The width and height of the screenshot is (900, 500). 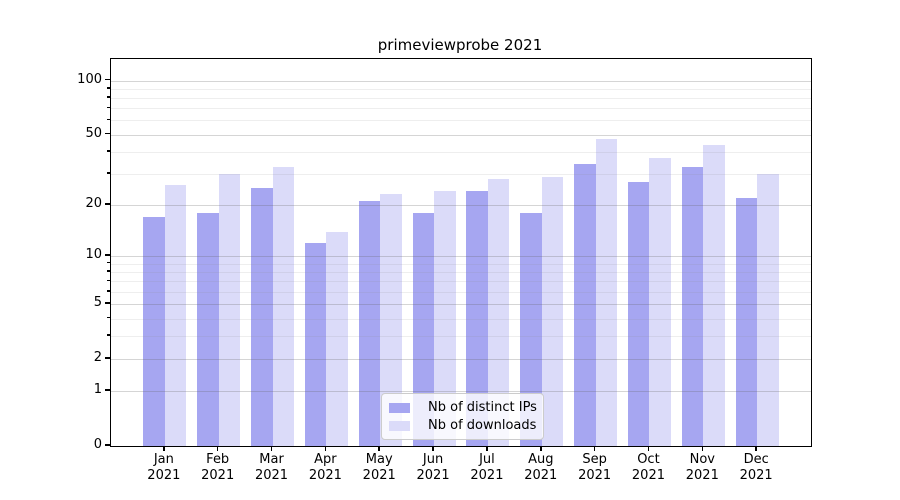 I want to click on bar-ips-mar, so click(x=262, y=316).